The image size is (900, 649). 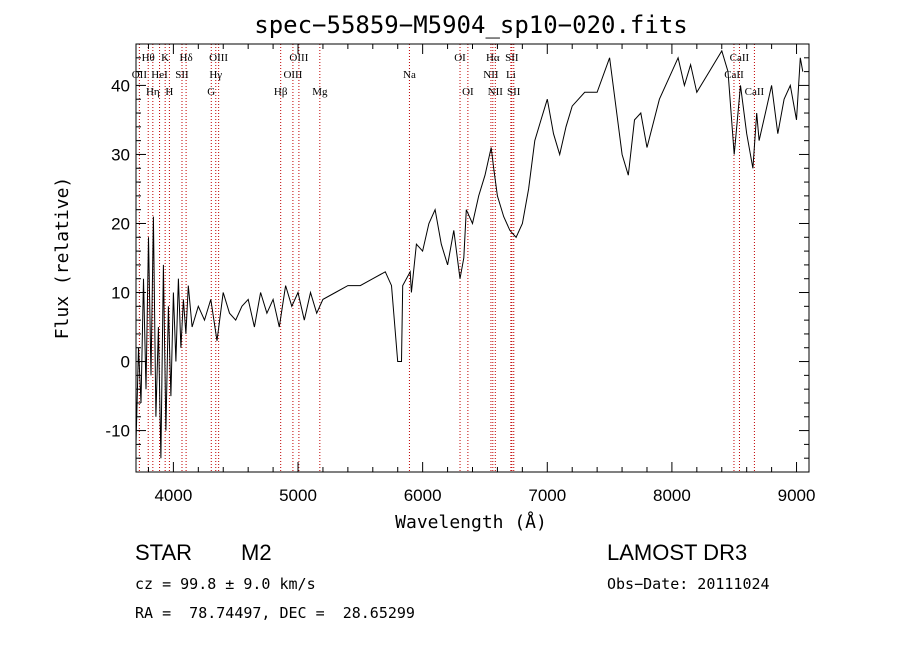 I want to click on emission-line-label: HeI, so click(x=159, y=75).